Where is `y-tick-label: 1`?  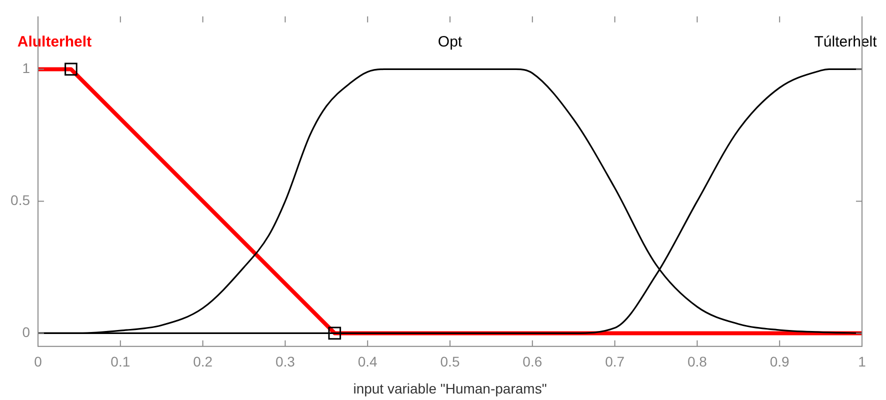
y-tick-label: 1 is located at coordinates (26, 68).